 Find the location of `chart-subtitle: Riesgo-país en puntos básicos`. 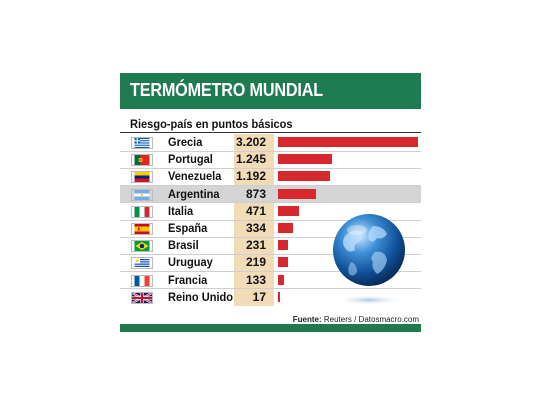

chart-subtitle: Riesgo-país en puntos básicos is located at coordinates (211, 124).